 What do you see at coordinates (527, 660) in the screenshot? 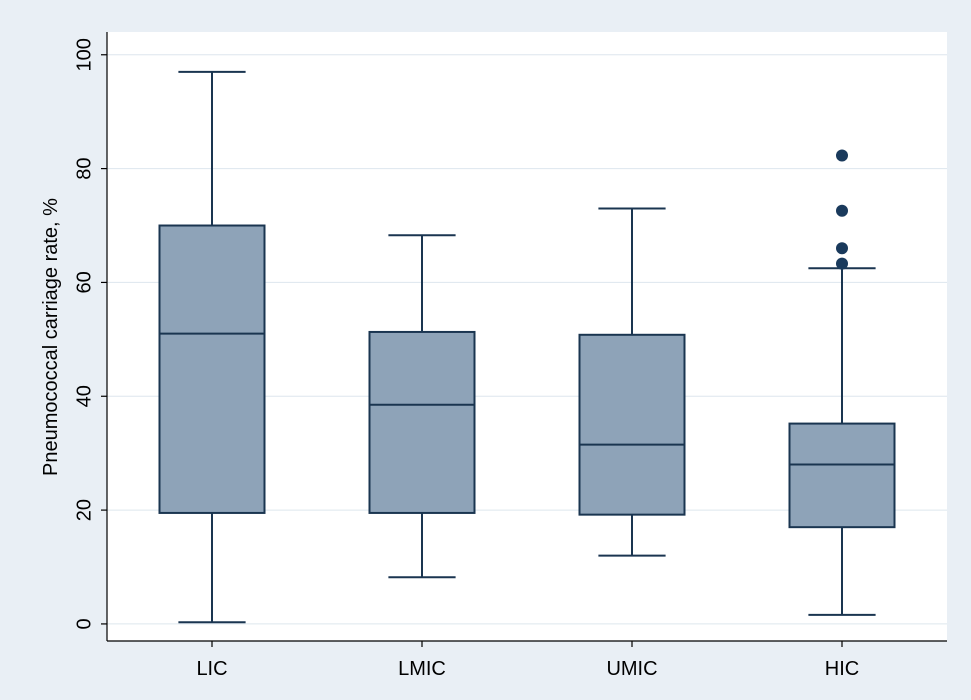
I see `x-ticks: LIC LMIC UMIC HIC` at bounding box center [527, 660].